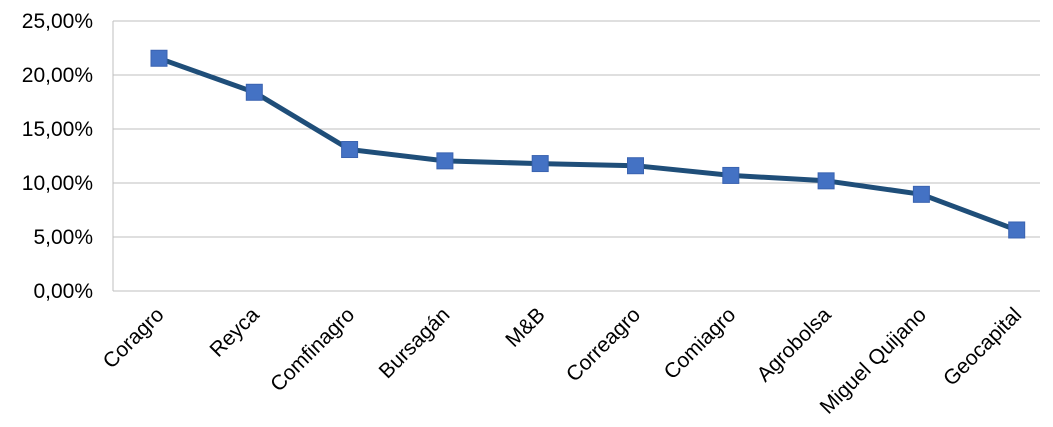 The height and width of the screenshot is (427, 1053). Describe the element at coordinates (312, 349) in the screenshot. I see `x-category-label: Comfinagro` at that location.